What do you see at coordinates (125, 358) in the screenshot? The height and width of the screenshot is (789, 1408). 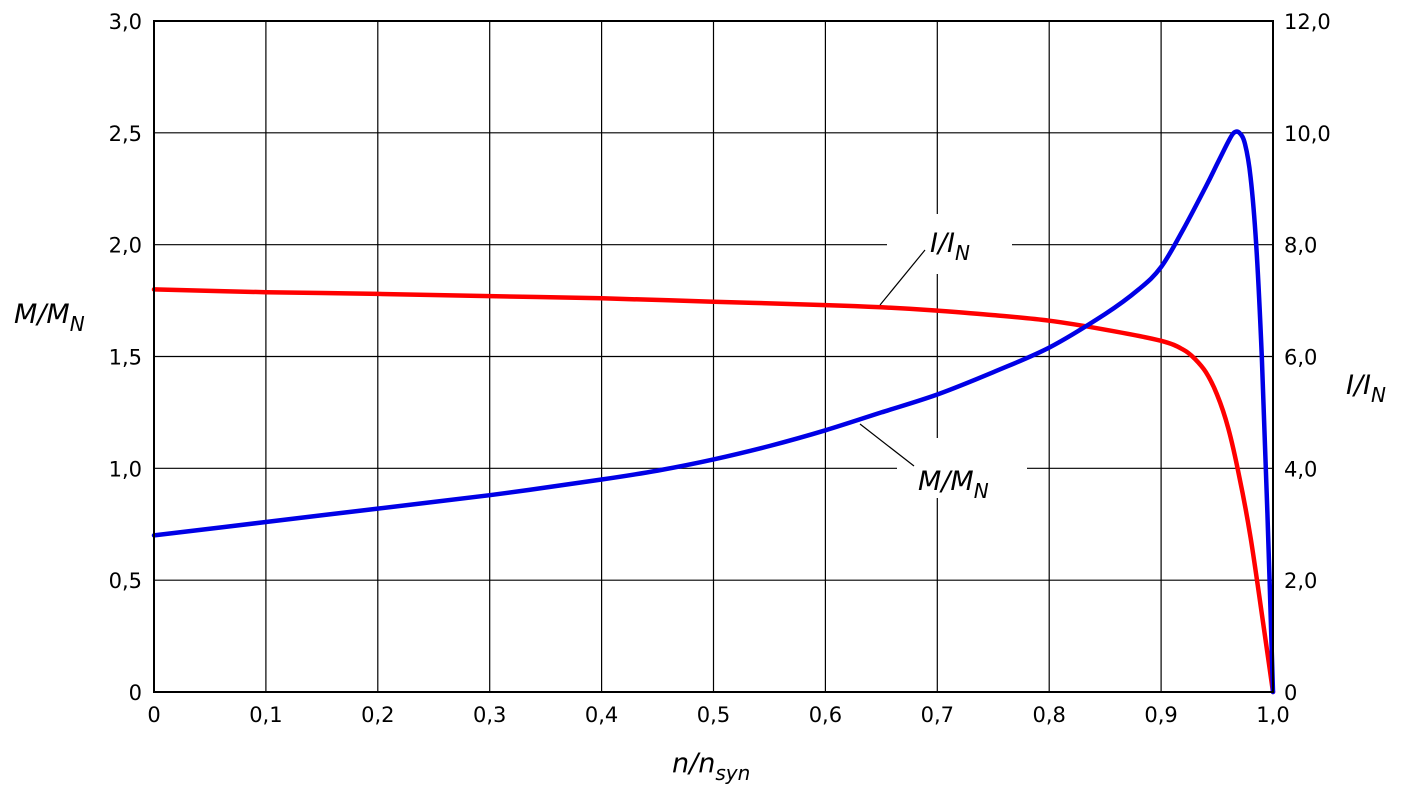 I see `y-left-tick-label: 1,5` at bounding box center [125, 358].